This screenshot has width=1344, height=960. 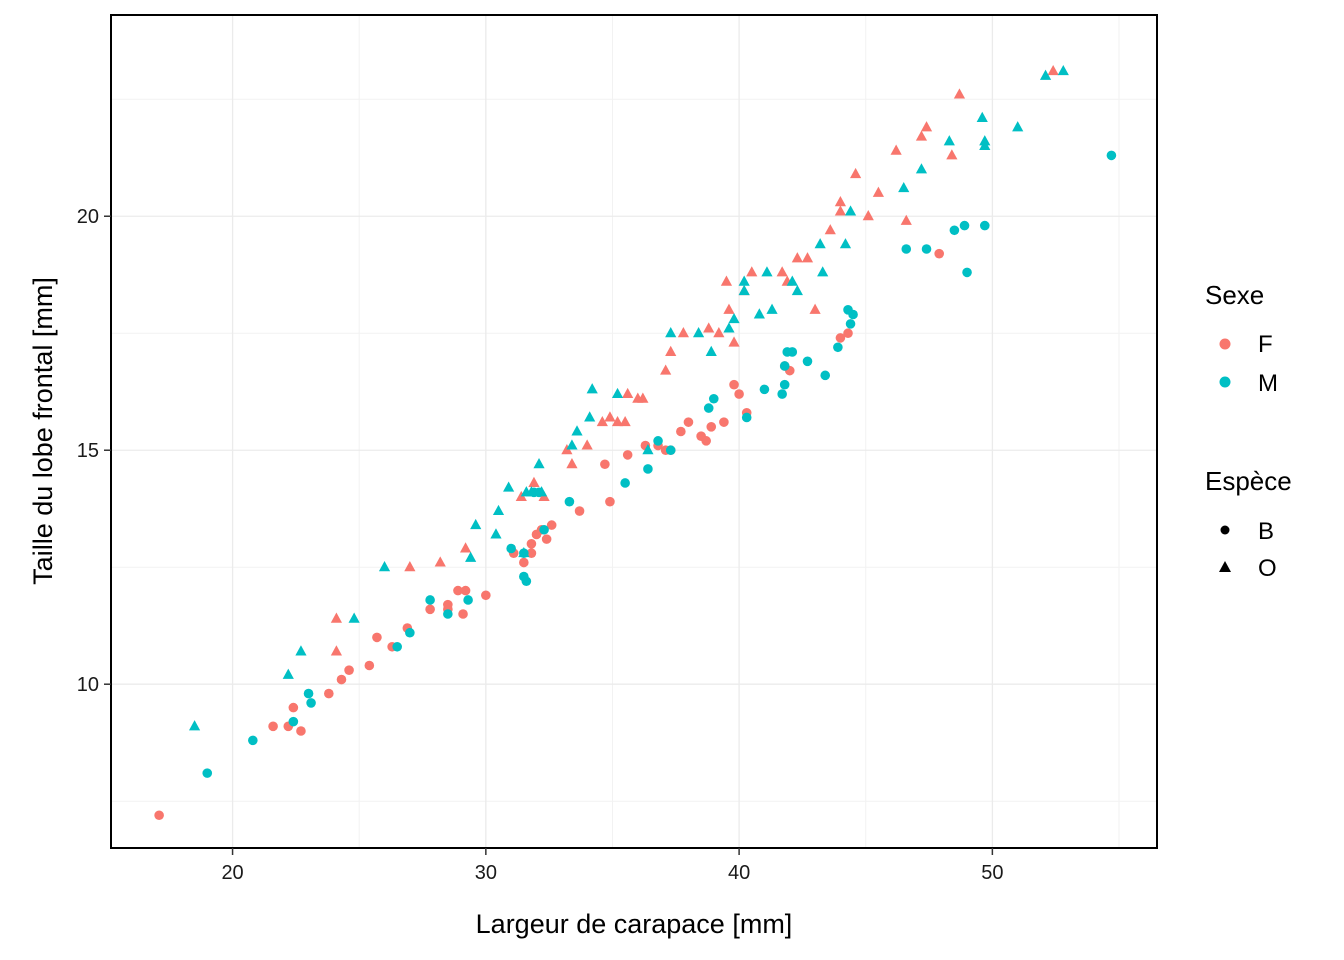 What do you see at coordinates (1248, 383) in the screenshot?
I see `legend-item-m: M` at bounding box center [1248, 383].